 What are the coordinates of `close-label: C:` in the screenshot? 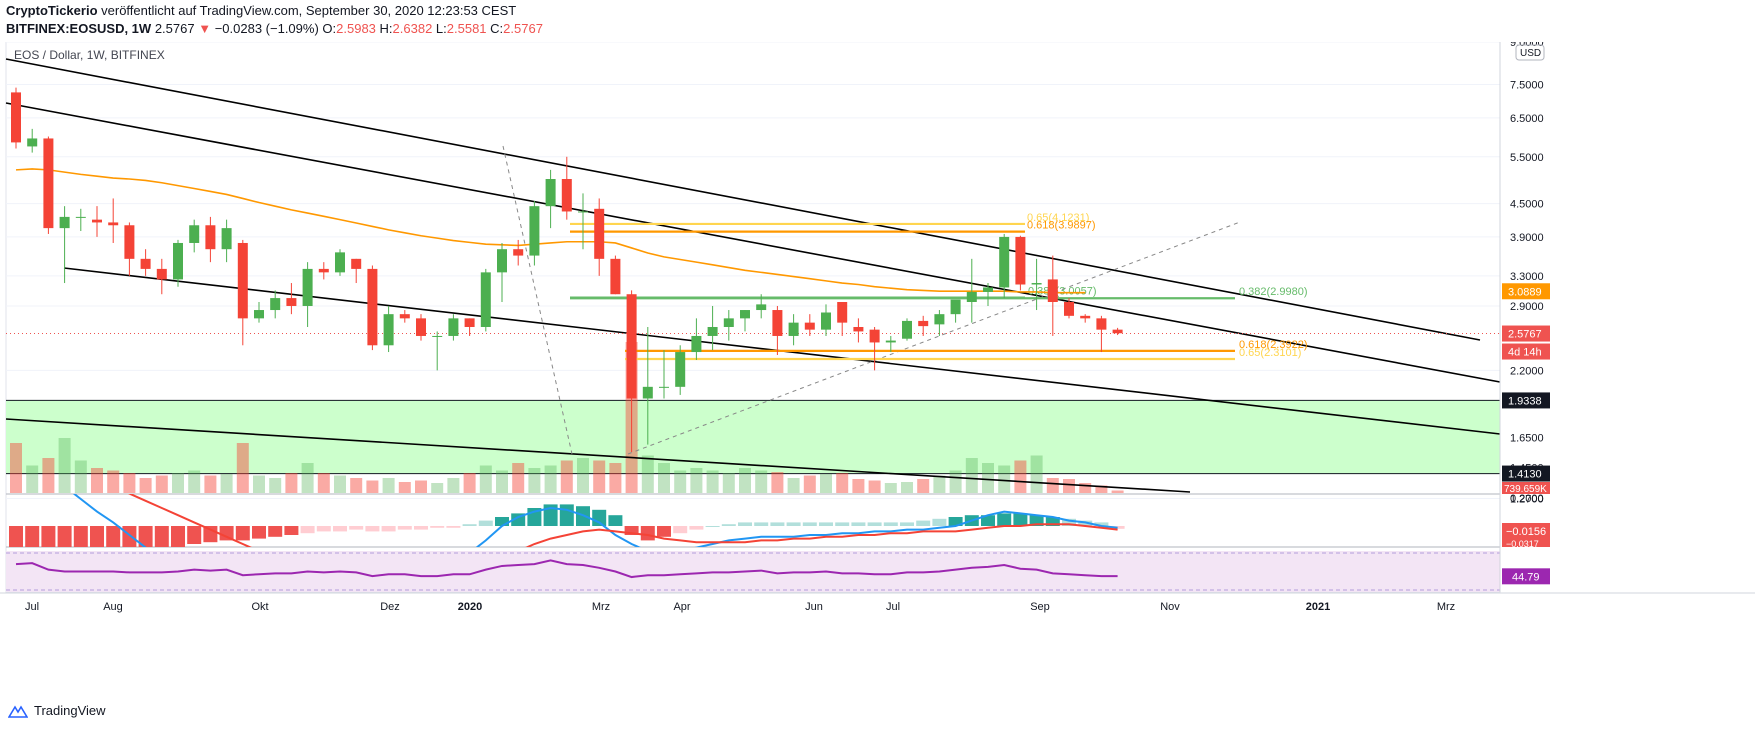 It's located at (497, 28).